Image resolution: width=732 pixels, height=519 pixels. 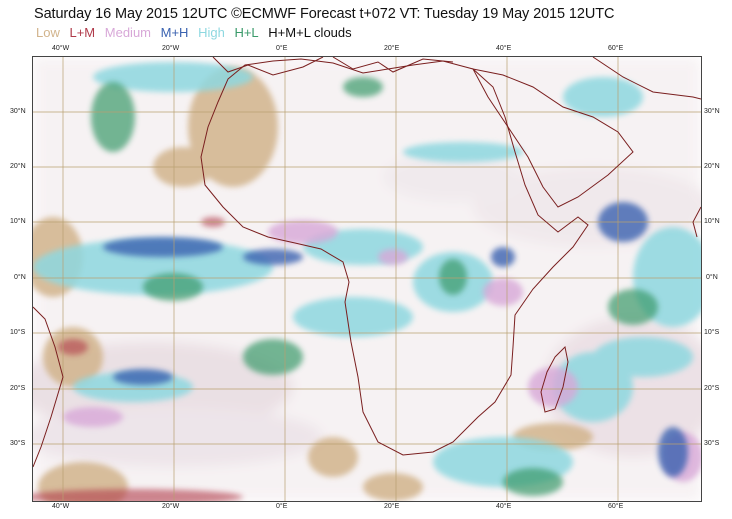 I want to click on madagascar-coast, so click(x=554, y=379).